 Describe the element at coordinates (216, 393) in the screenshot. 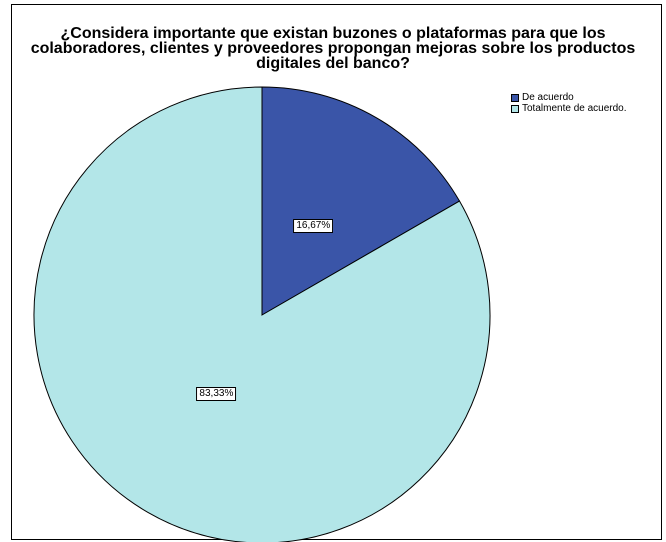

I see `data-label: 83,33%` at that location.